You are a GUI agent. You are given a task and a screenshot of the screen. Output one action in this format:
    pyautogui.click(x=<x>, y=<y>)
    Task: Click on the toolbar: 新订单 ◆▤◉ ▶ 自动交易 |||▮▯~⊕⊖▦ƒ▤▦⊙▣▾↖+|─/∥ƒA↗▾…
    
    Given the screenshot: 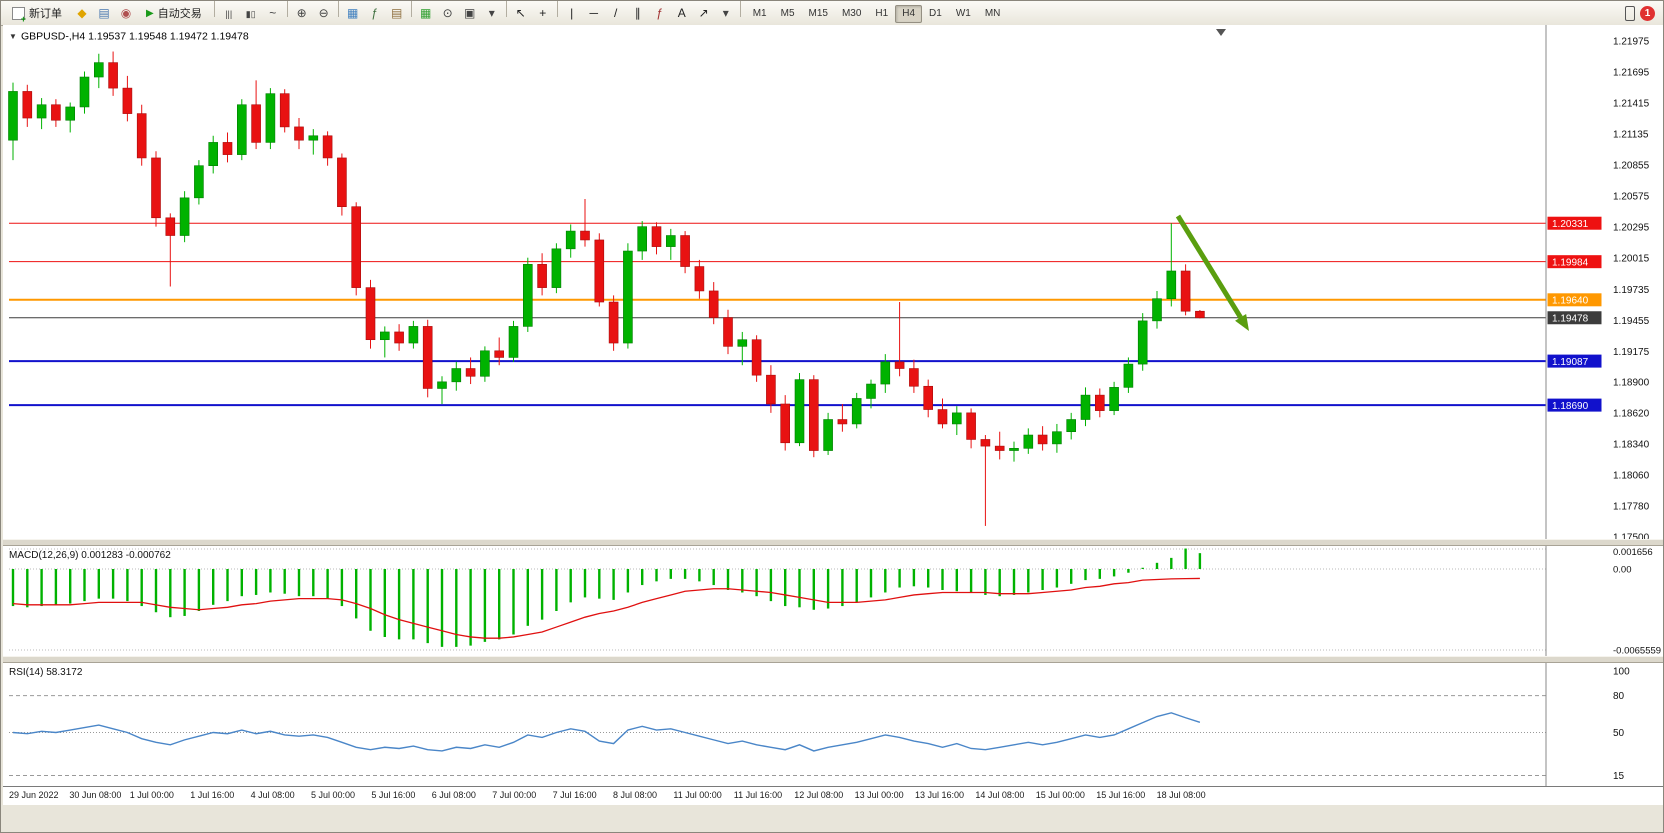 What is the action you would take?
    pyautogui.click(x=832, y=13)
    